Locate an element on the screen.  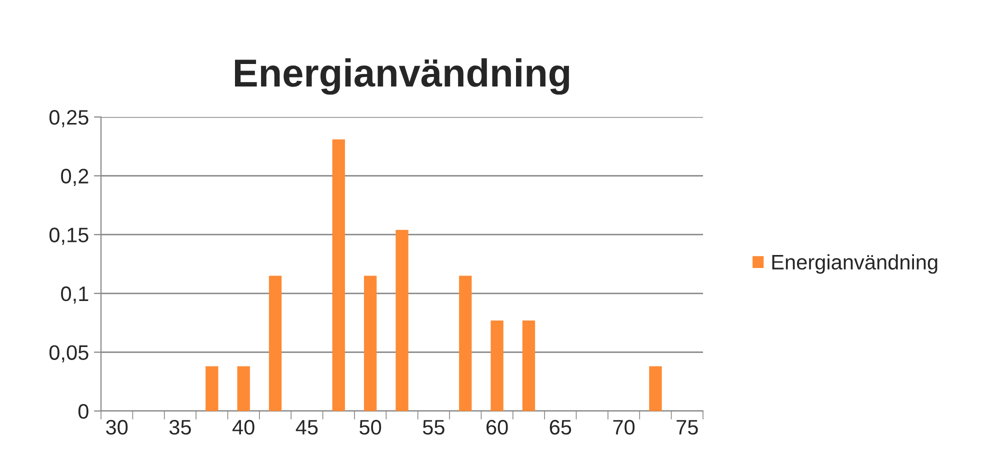
y-tick-label: 0,1 is located at coordinates (74, 295).